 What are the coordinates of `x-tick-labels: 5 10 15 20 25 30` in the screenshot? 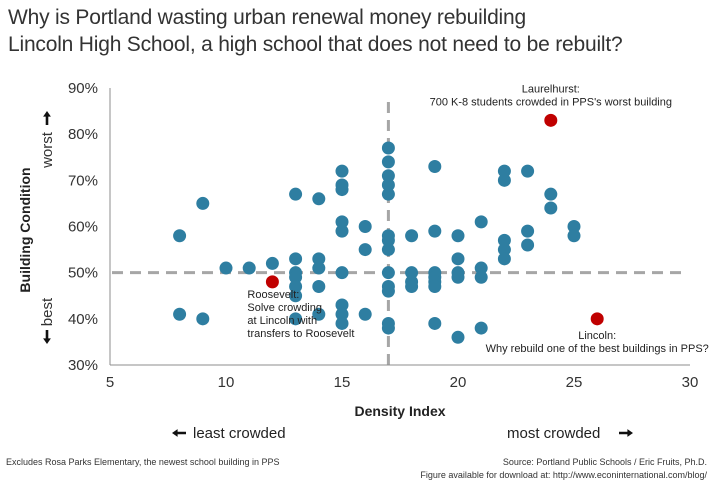 It's located at (402, 382).